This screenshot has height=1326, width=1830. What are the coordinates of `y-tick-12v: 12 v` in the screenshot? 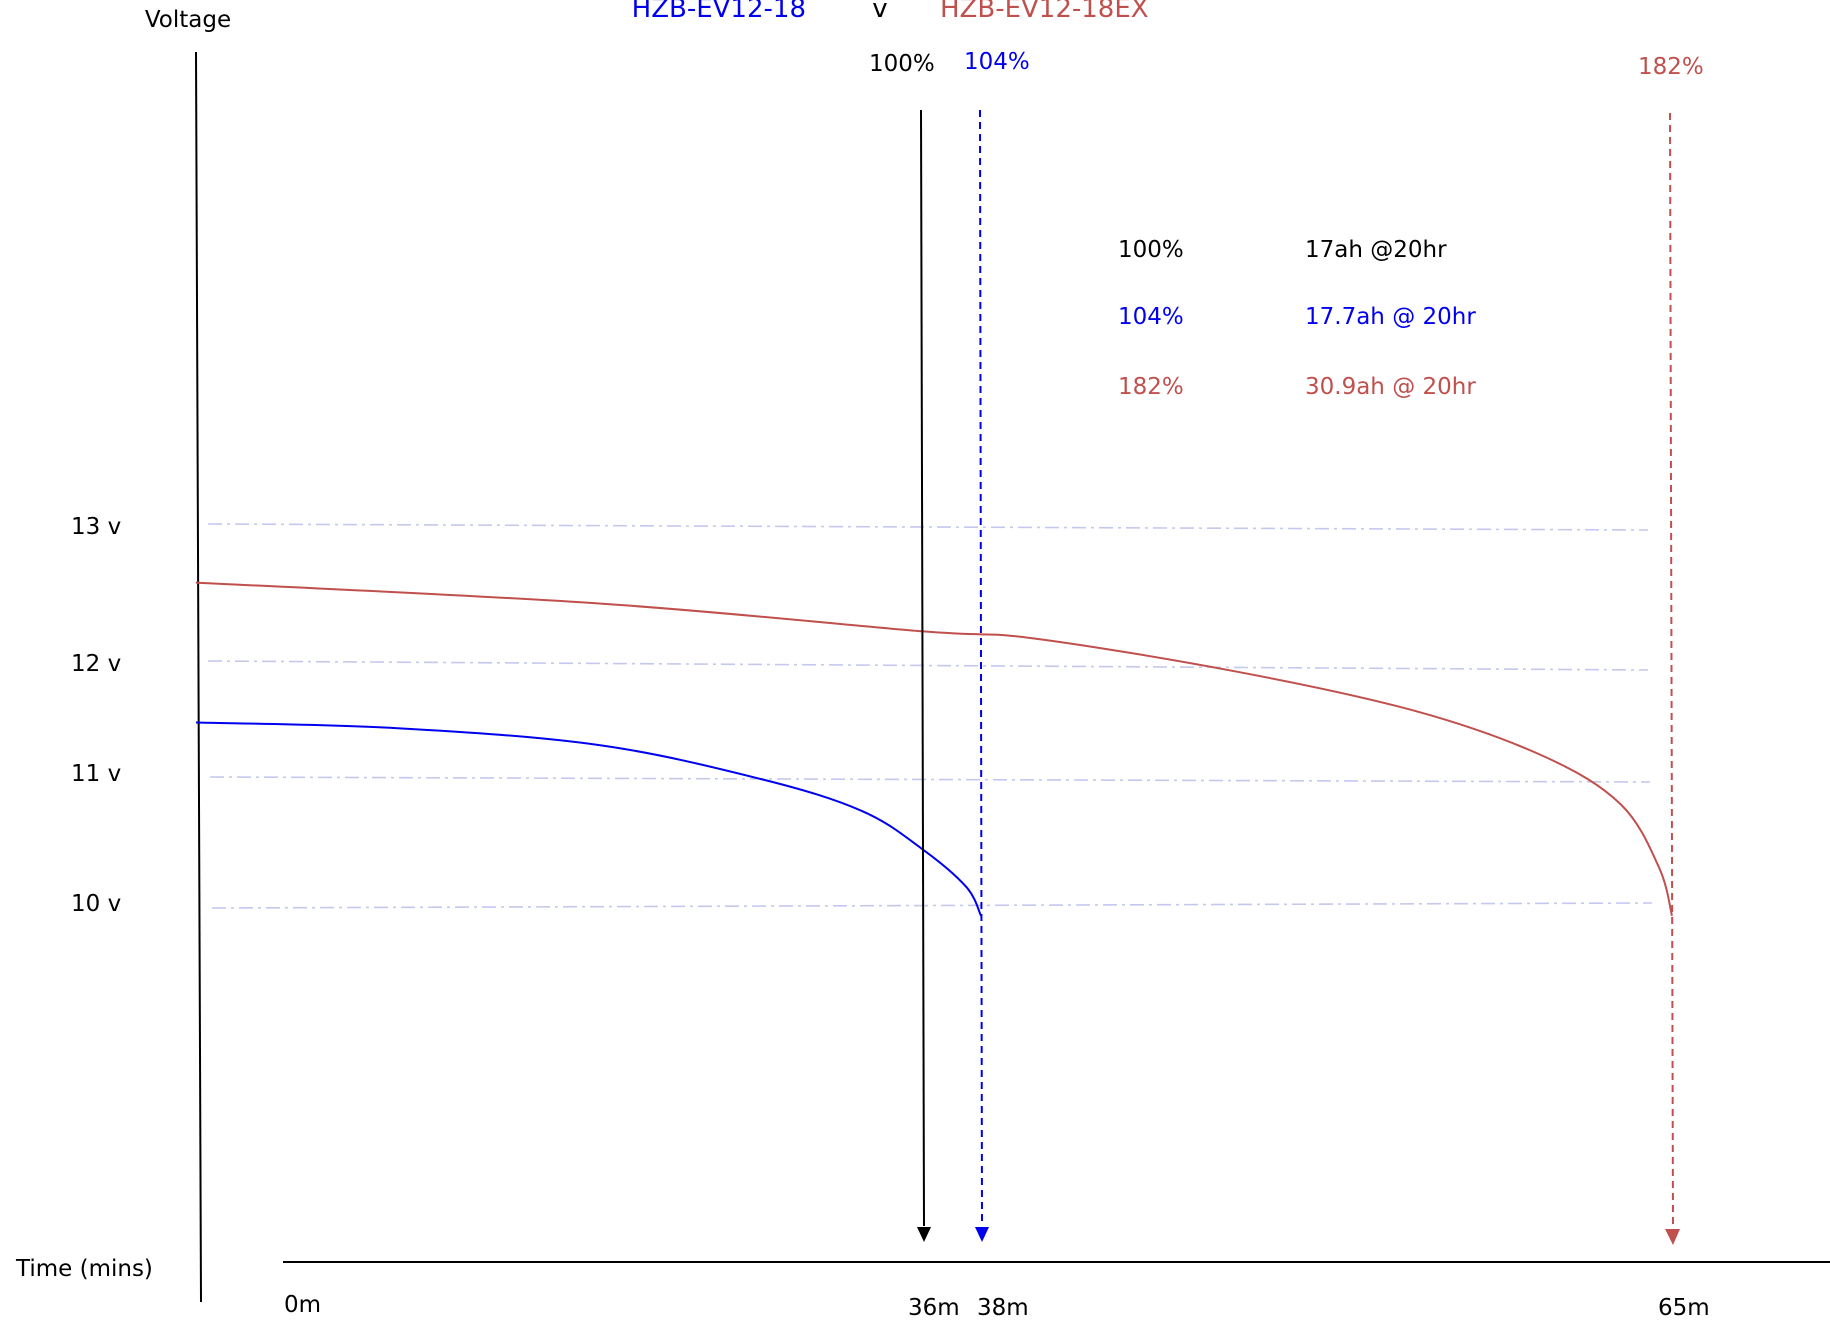 It's located at (96, 664).